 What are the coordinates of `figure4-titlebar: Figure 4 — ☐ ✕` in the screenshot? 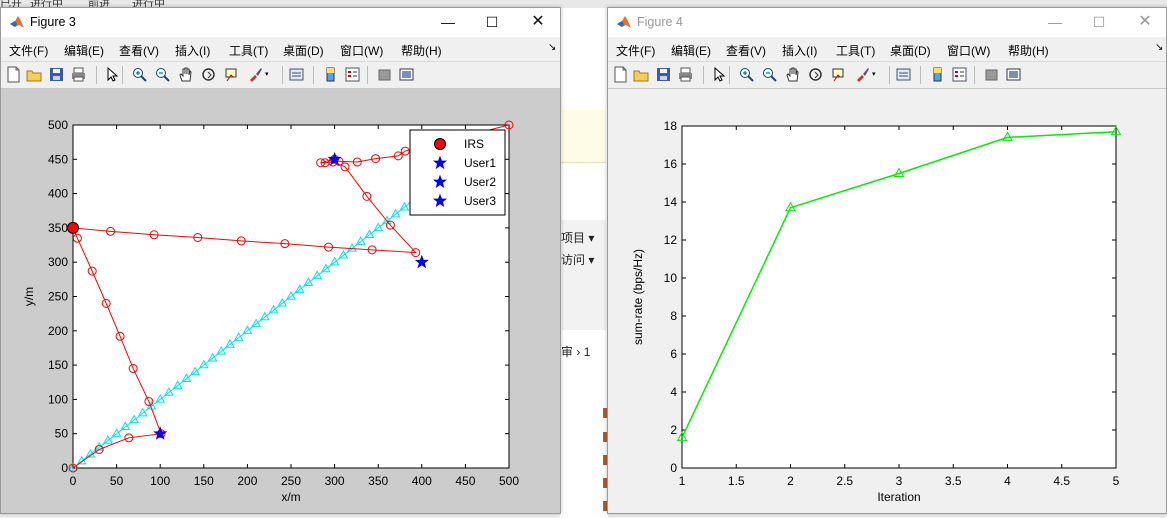 It's located at (887, 22).